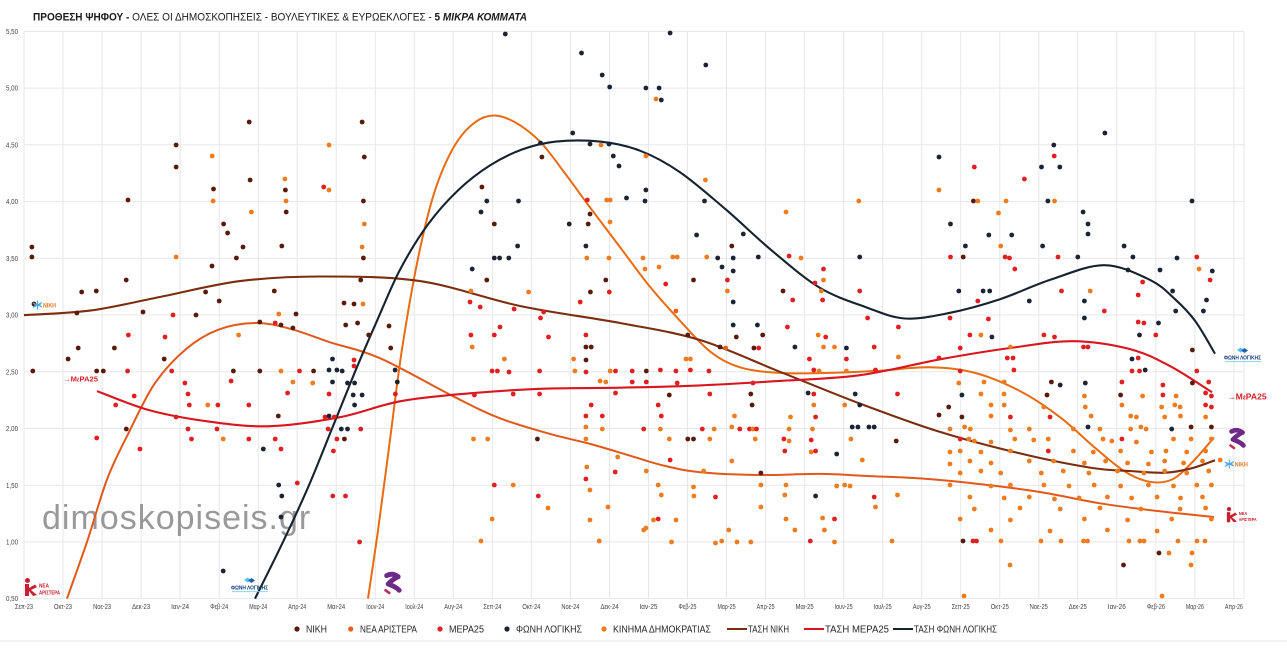 The height and width of the screenshot is (649, 1287). Describe the element at coordinates (1039, 606) in the screenshot. I see `svg-text: Νοε-25` at that location.